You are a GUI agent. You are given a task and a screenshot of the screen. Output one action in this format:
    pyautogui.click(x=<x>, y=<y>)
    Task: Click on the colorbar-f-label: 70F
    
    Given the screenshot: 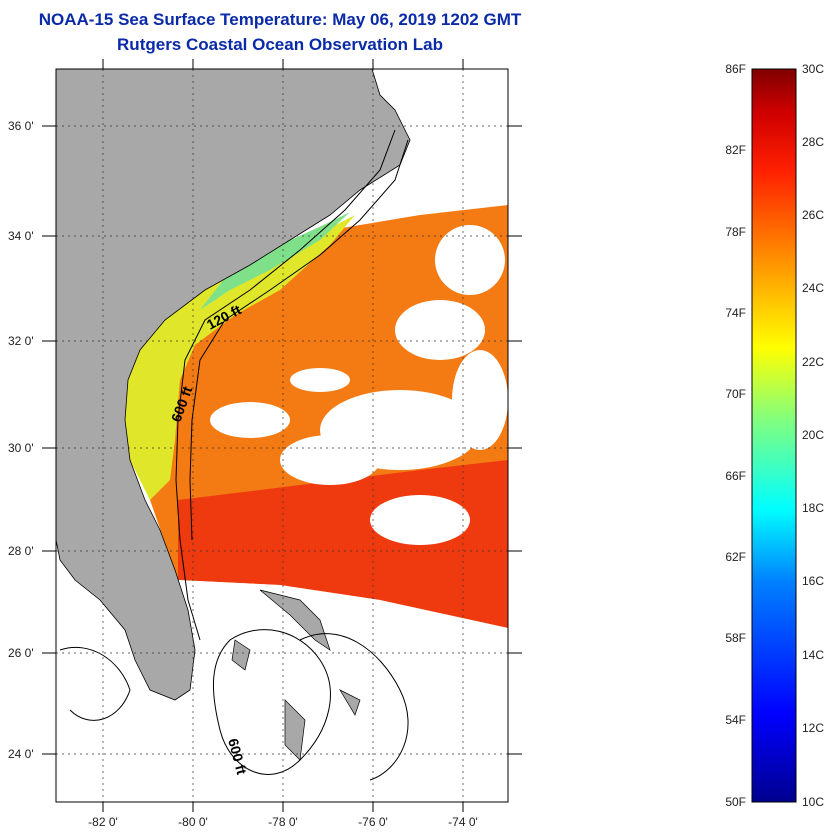 What is the action you would take?
    pyautogui.click(x=735, y=394)
    